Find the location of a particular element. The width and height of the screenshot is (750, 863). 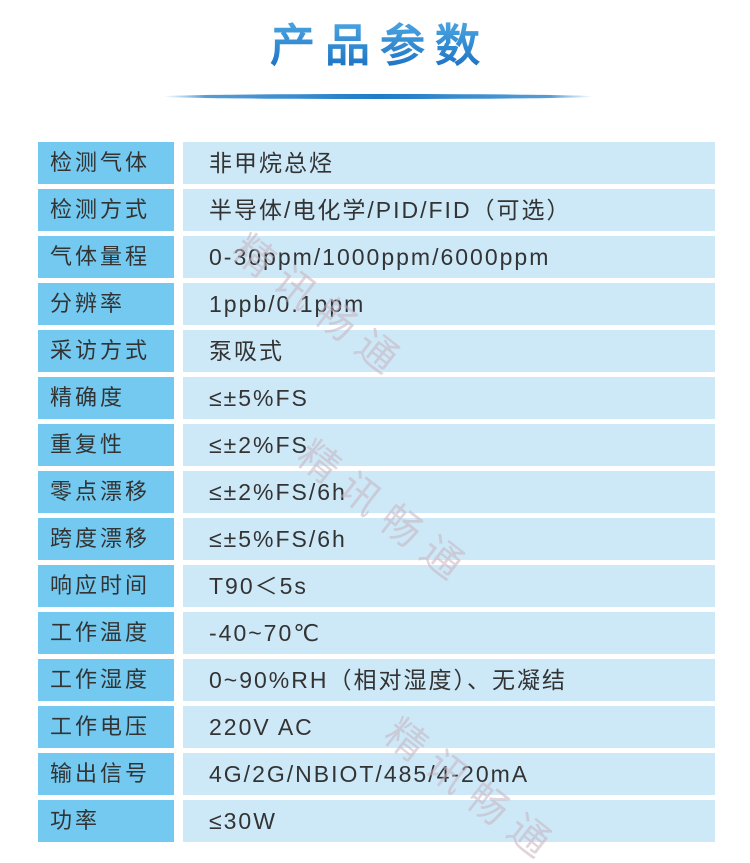

param-label-cell: 检测气体 is located at coordinates (106, 163).